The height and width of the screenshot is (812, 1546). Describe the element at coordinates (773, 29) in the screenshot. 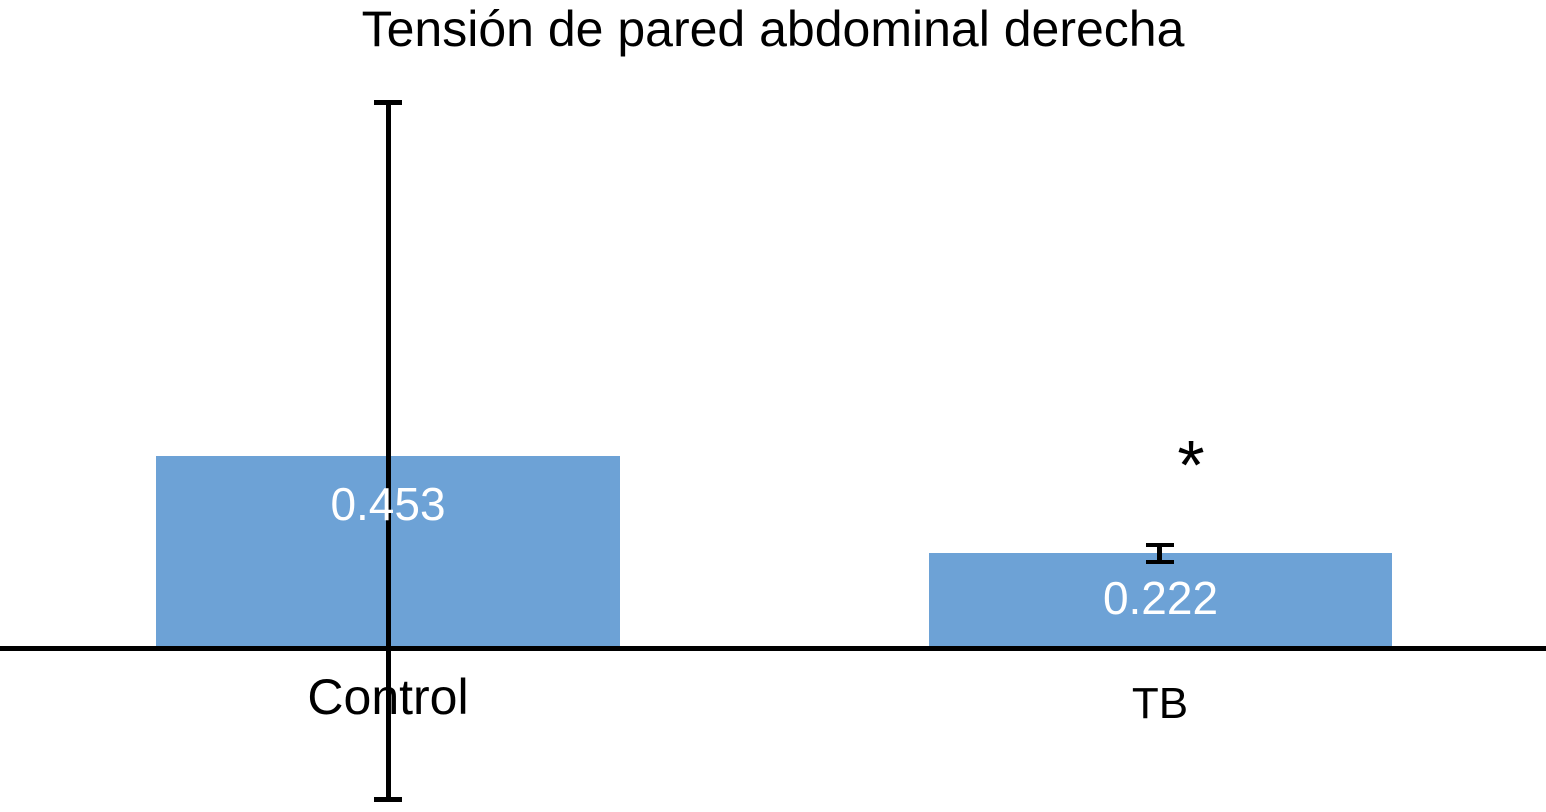

I see `chart-title: Tensión de pared abdominal derecha` at that location.